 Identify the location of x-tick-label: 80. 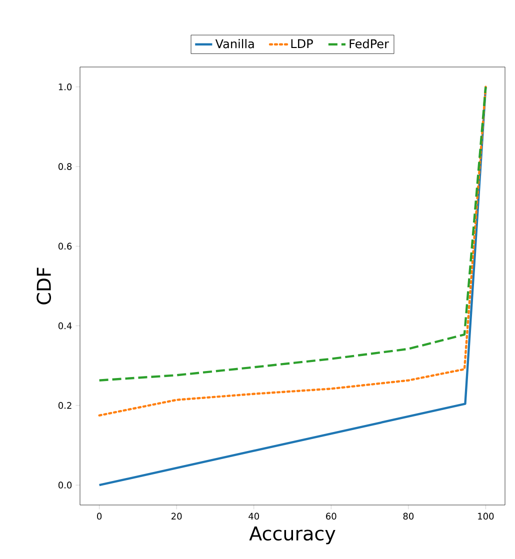
(408, 516).